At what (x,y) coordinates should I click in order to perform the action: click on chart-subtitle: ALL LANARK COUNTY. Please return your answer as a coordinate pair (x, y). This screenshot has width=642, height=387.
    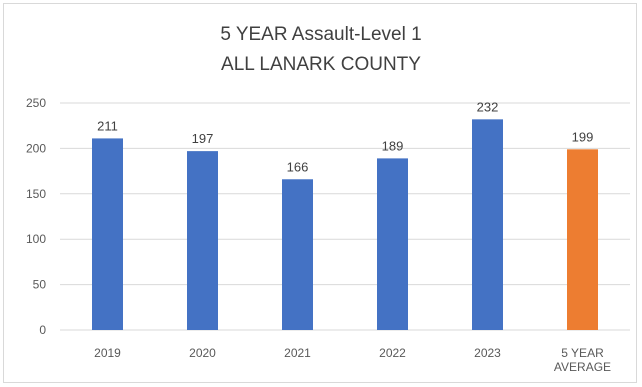
    Looking at the image, I should click on (321, 64).